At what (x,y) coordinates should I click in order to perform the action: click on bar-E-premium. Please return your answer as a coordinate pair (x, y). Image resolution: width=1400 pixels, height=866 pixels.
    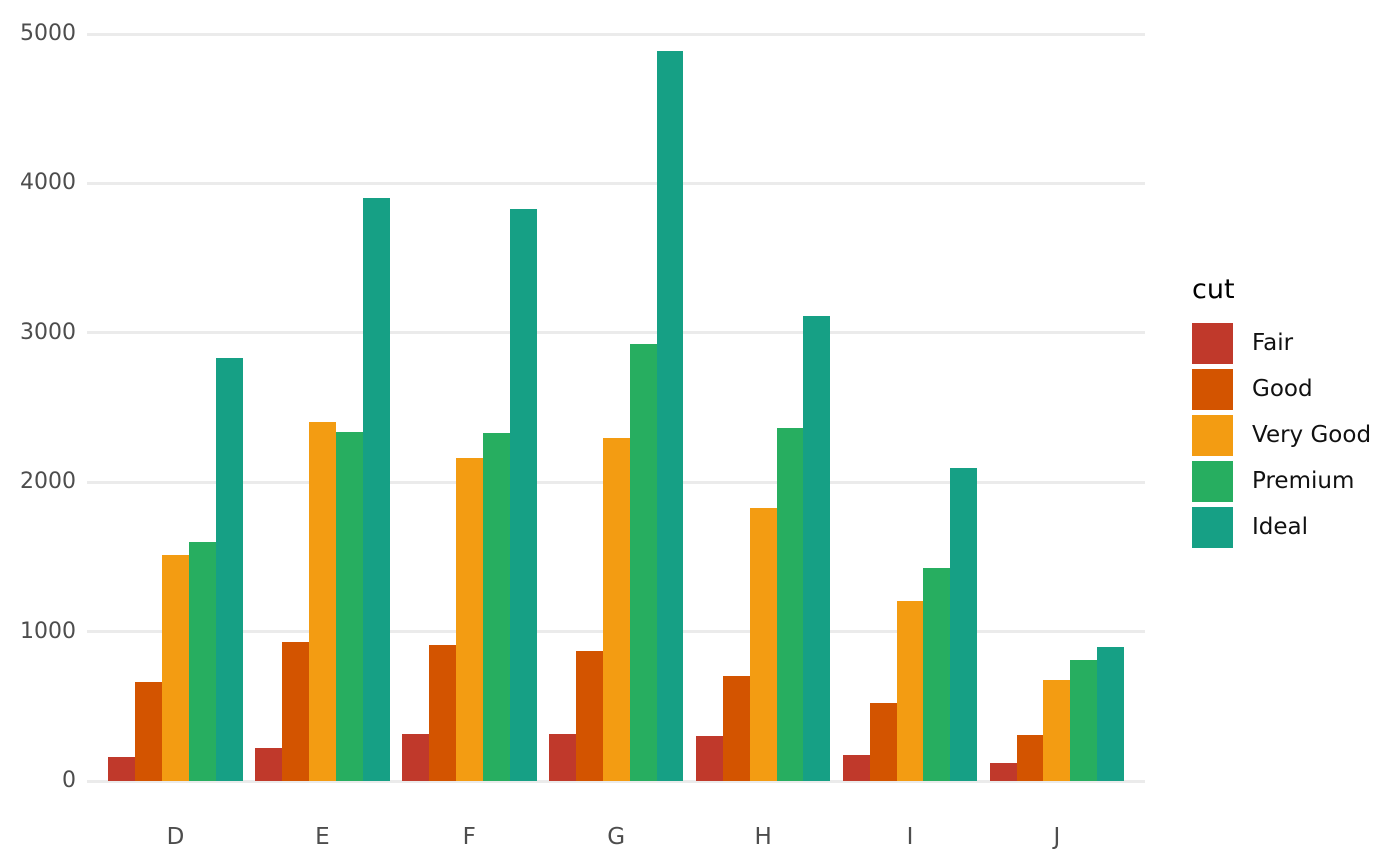
    Looking at the image, I should click on (349, 606).